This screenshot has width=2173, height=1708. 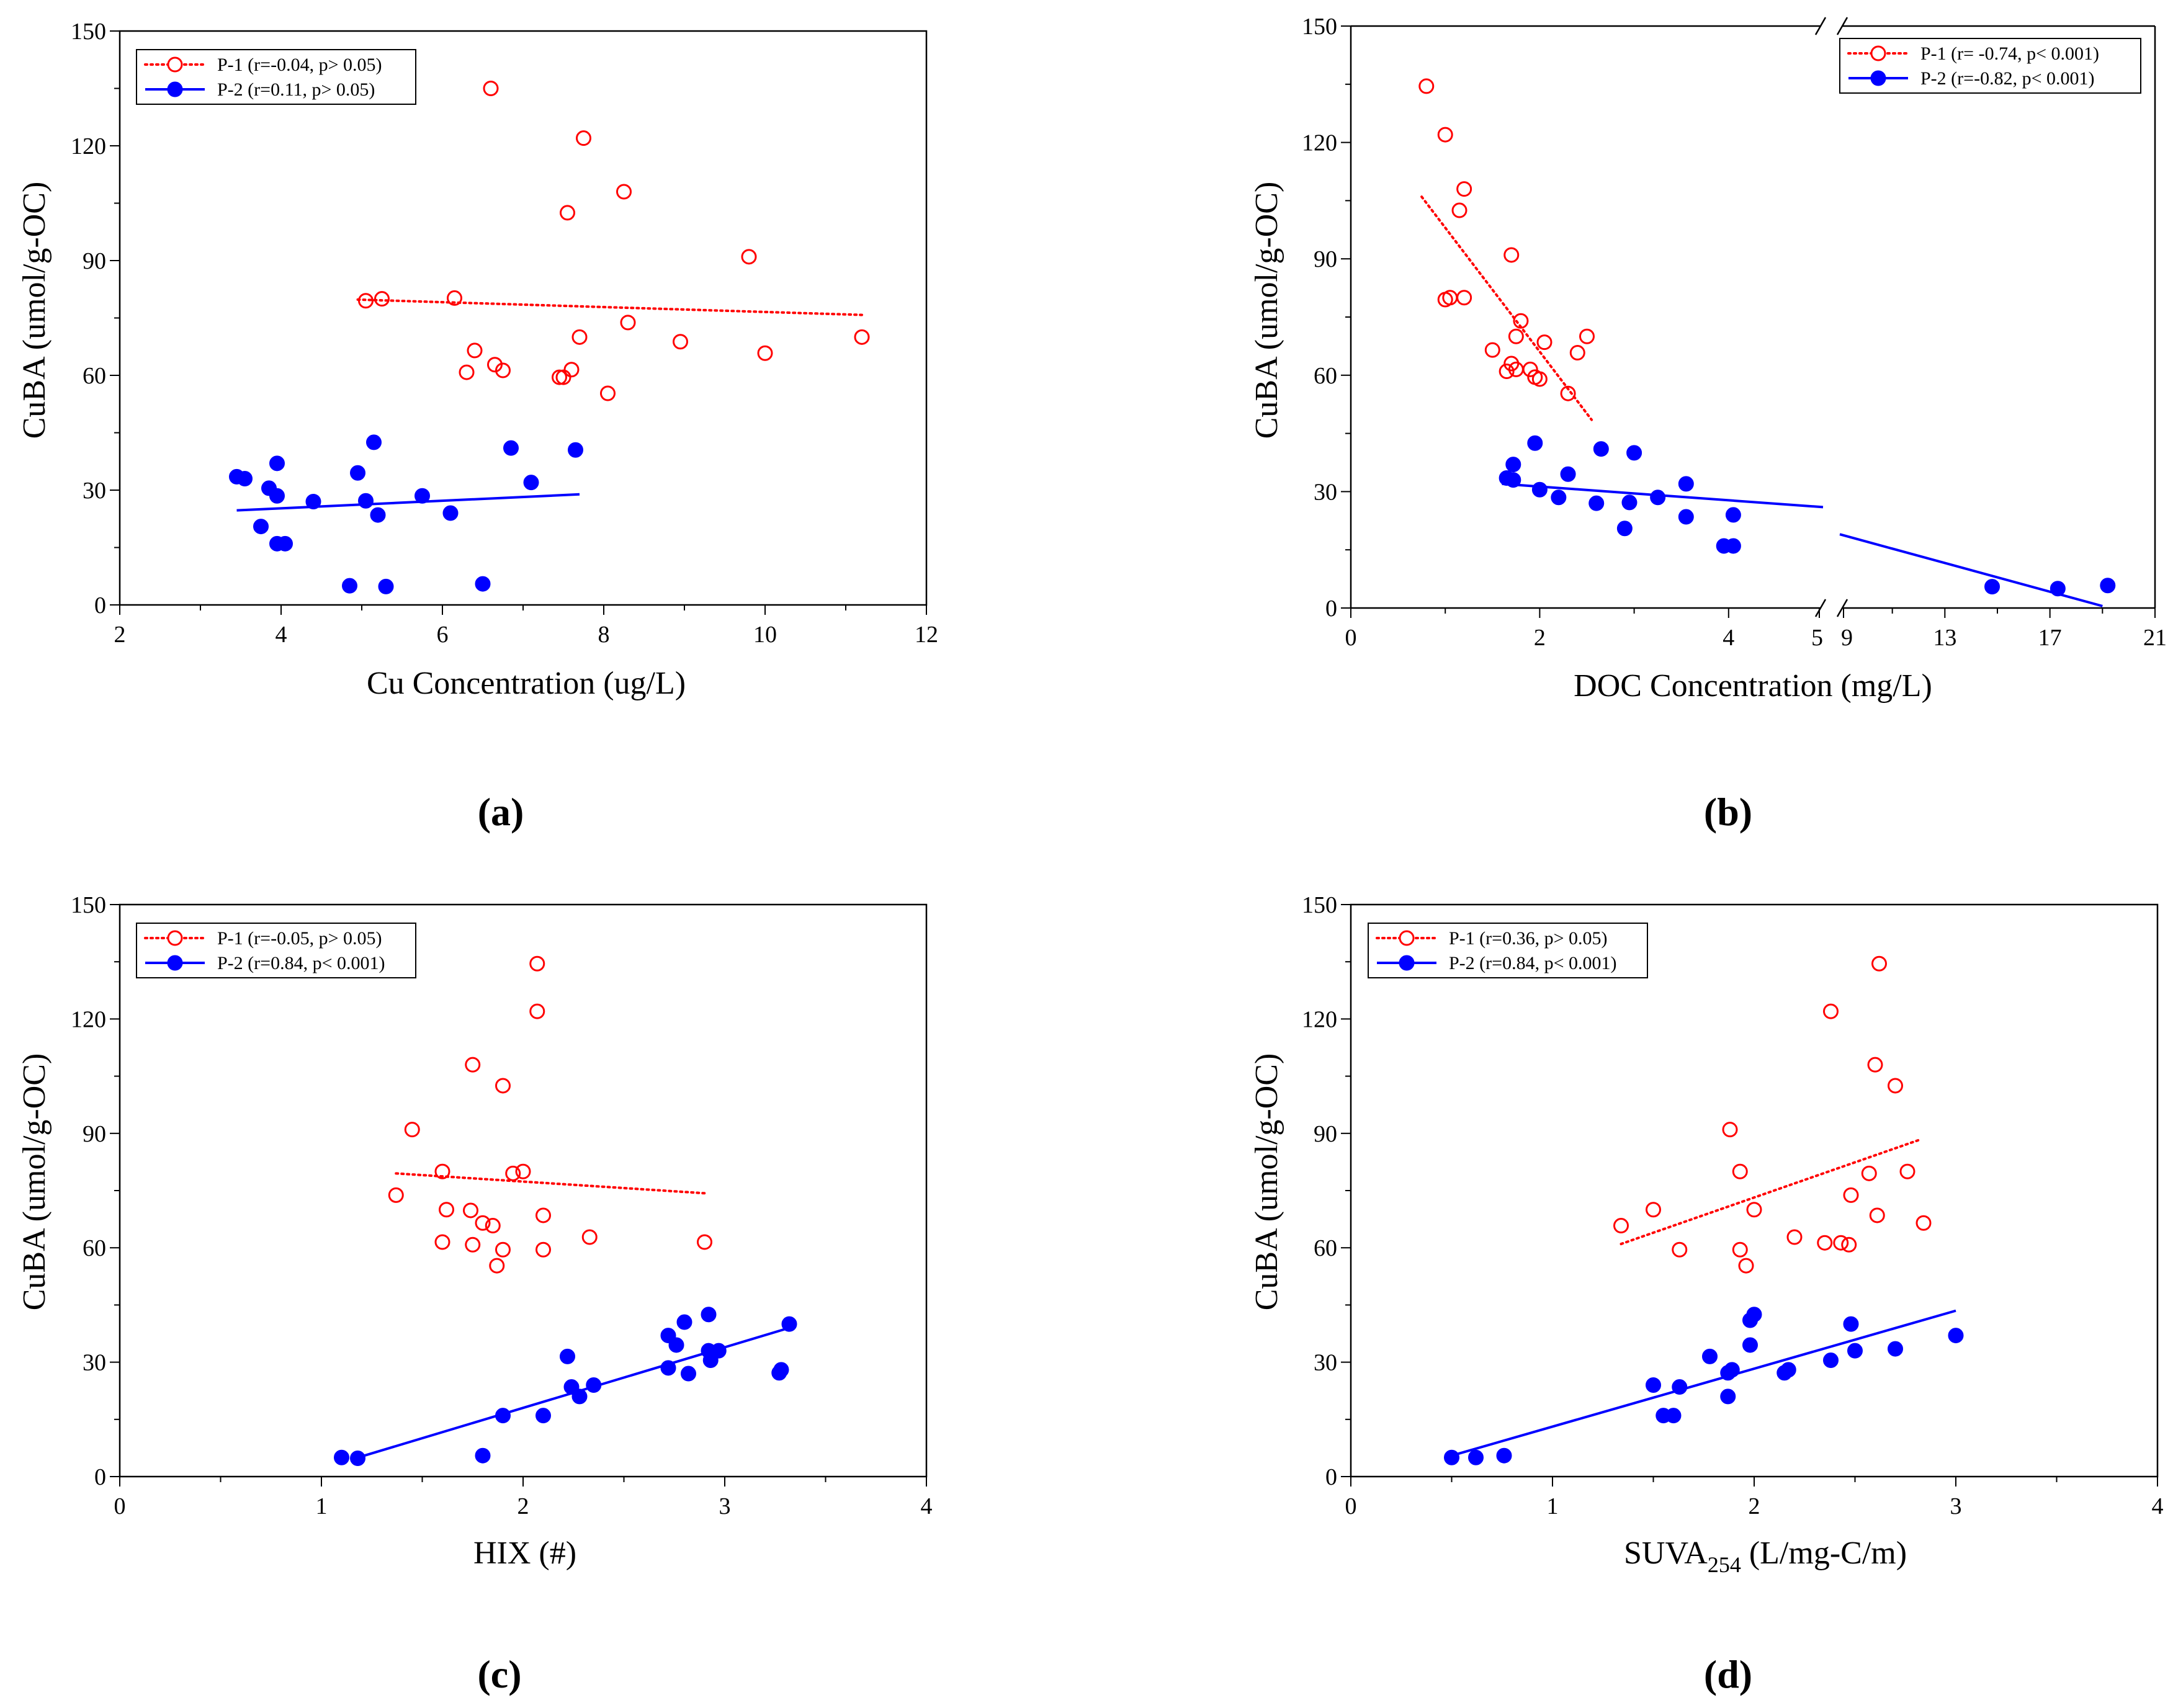 I want to click on panel-d-xlabel-subscript: 254, so click(x=1724, y=1565).